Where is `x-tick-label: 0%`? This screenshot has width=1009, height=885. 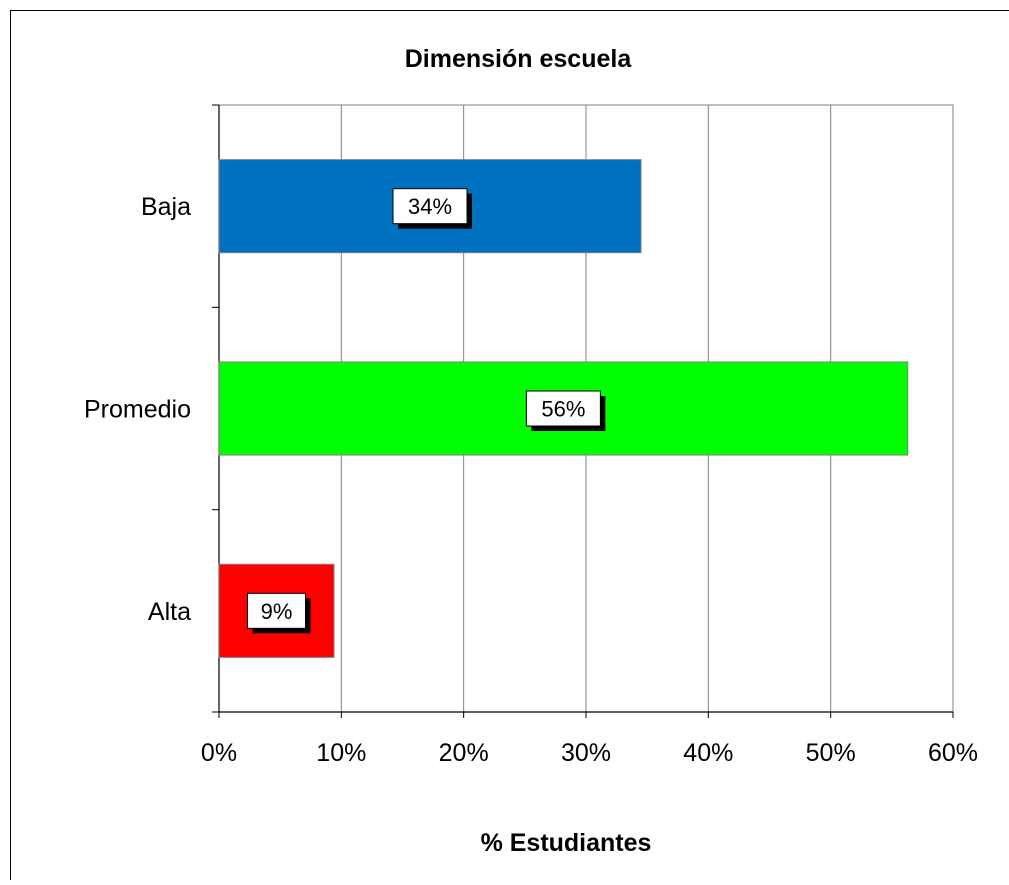
x-tick-label: 0% is located at coordinates (219, 753).